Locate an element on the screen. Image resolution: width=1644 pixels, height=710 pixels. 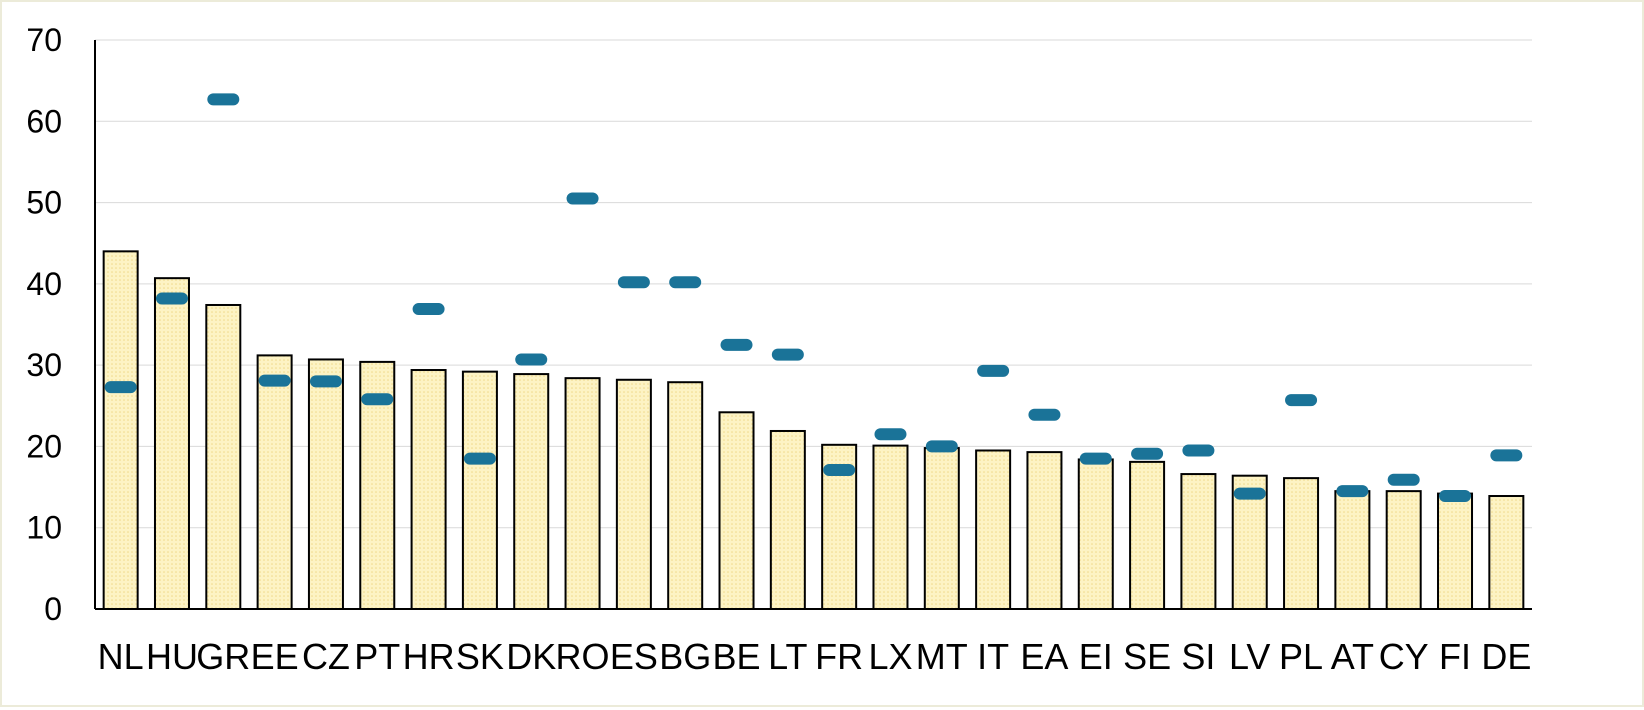
x-tick-label: PT is located at coordinates (377, 656).